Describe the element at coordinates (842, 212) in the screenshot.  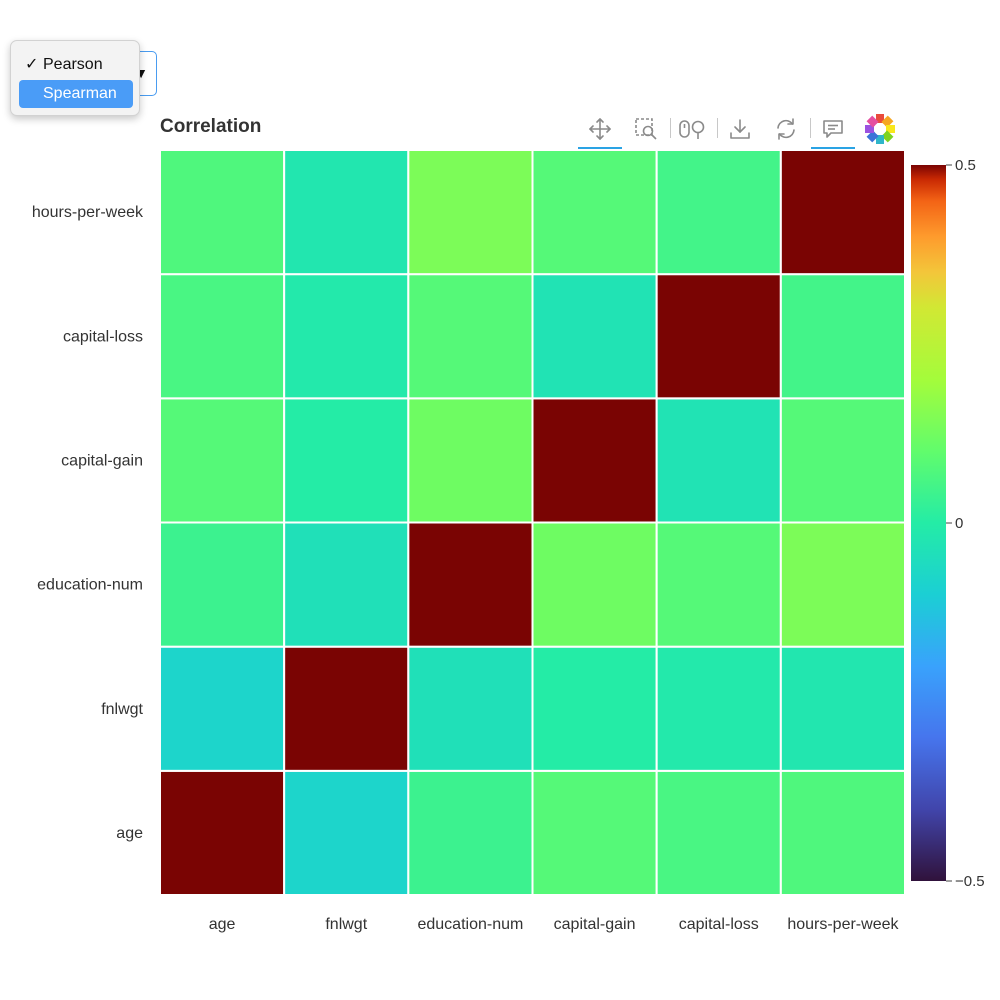
I see `heatmap-cell-hours-per-week-hours-per-week` at that location.